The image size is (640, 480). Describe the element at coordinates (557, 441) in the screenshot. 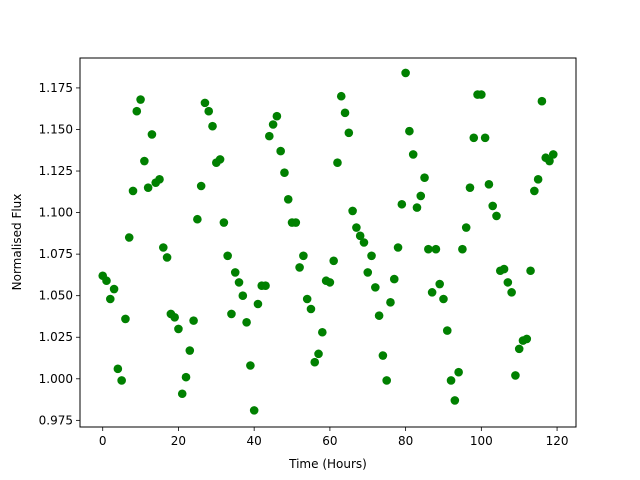

I see `x-tick-label: 120` at that location.